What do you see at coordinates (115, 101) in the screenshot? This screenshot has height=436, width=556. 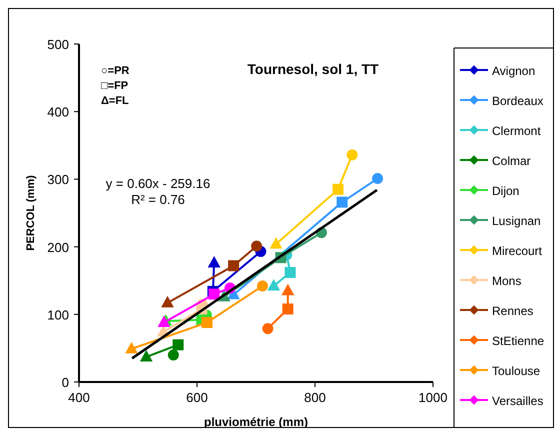 I see `annotation: Δ=FL` at bounding box center [115, 101].